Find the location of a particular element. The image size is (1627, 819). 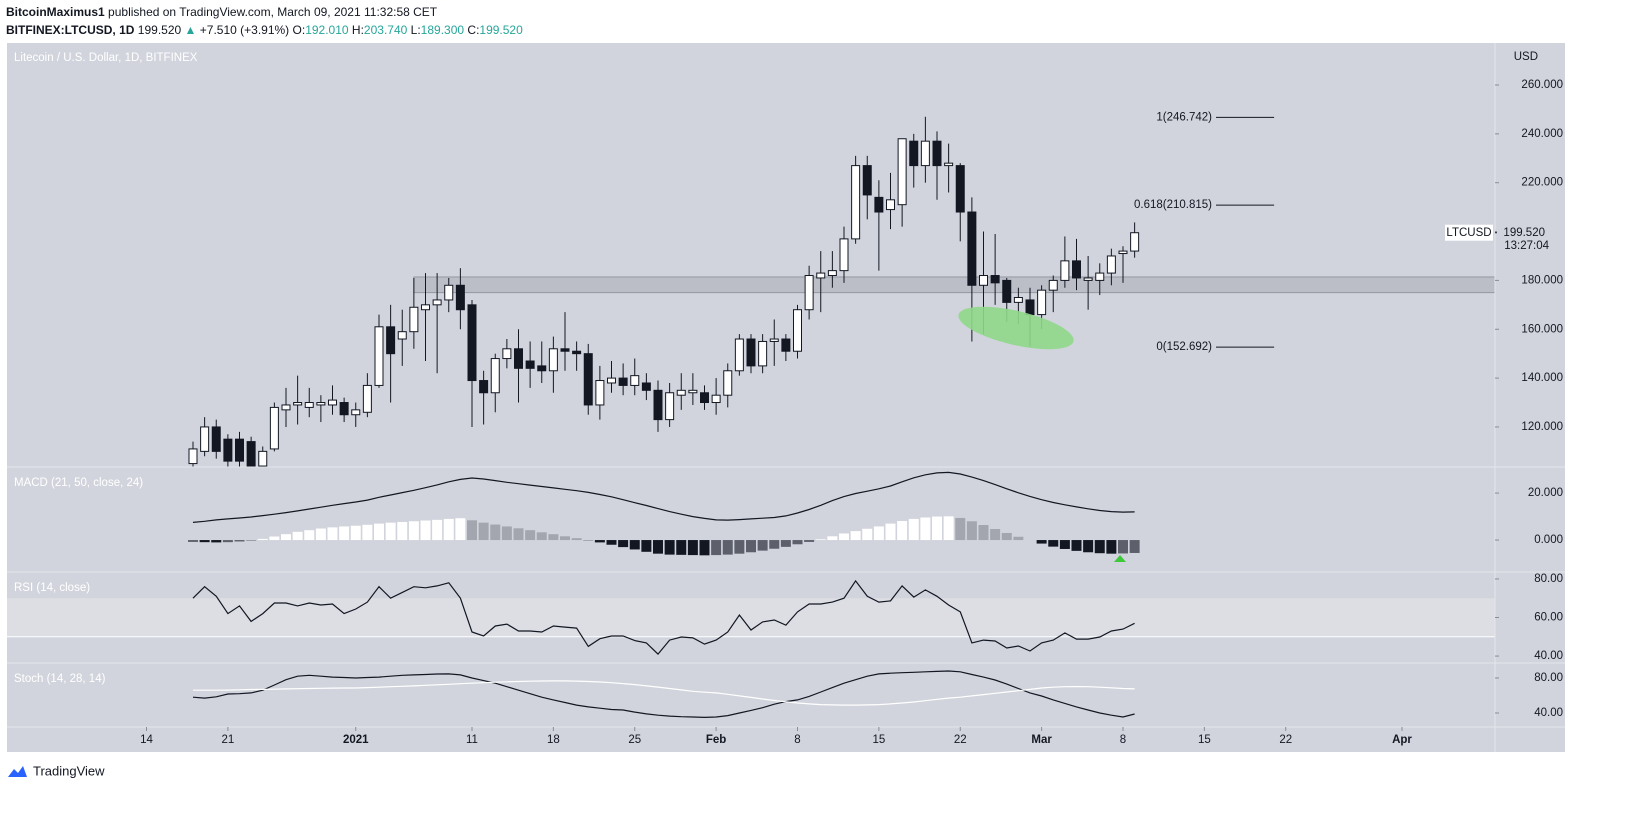

last-price-bg is located at coordinates (1530, 239).